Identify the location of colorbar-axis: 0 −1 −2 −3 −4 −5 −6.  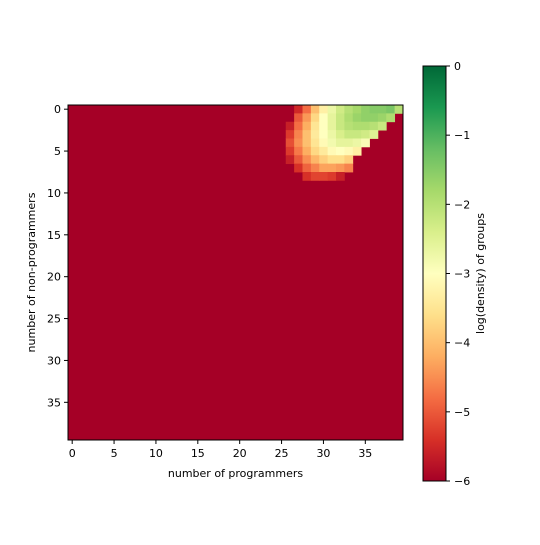
(458, 274).